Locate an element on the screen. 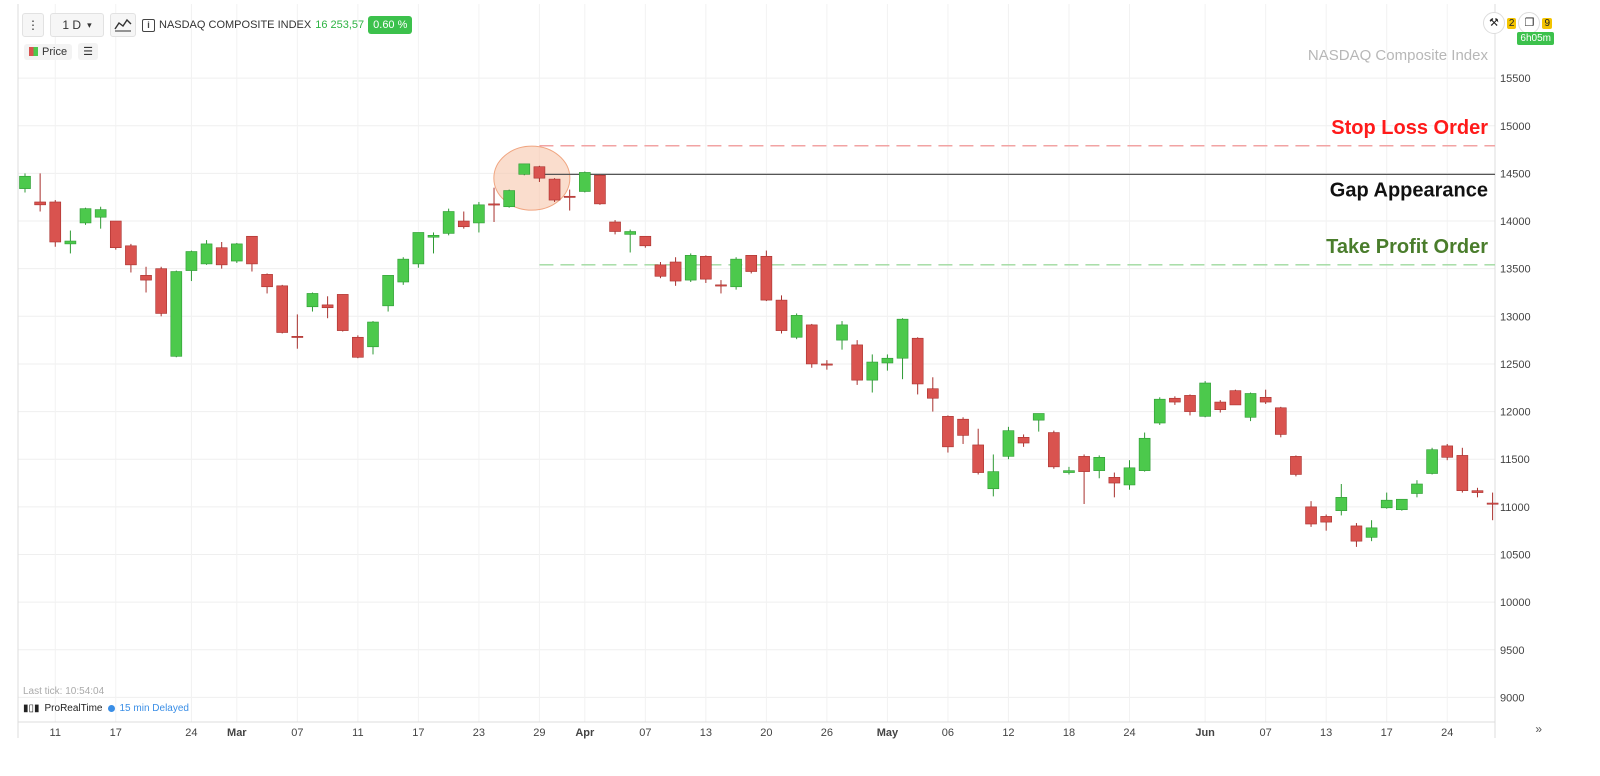 Image resolution: width=1600 pixels, height=776 pixels. legend-price: Price is located at coordinates (48, 51).